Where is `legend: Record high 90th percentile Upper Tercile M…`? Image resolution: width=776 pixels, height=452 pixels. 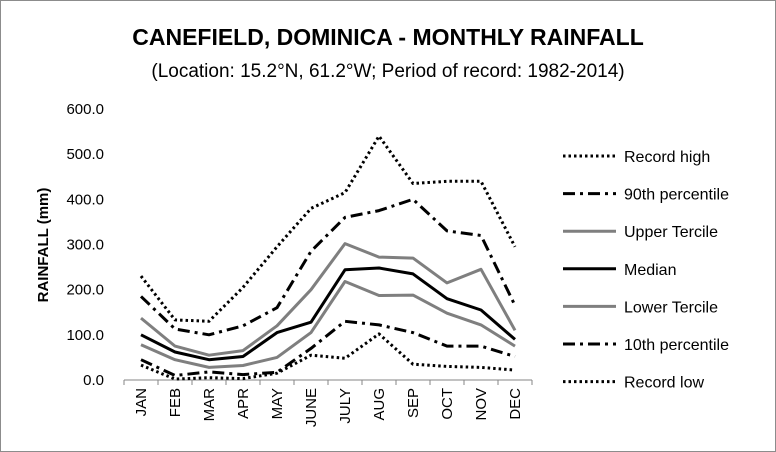
legend: Record high 90th percentile Upper Tercile M… is located at coordinates (646, 270).